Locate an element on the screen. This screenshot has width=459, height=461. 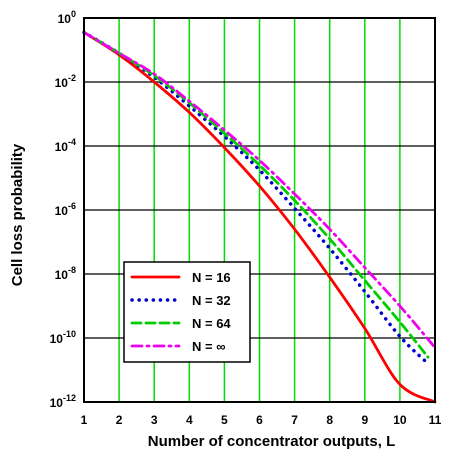
x-tick-label: 4 is located at coordinates (189, 420).